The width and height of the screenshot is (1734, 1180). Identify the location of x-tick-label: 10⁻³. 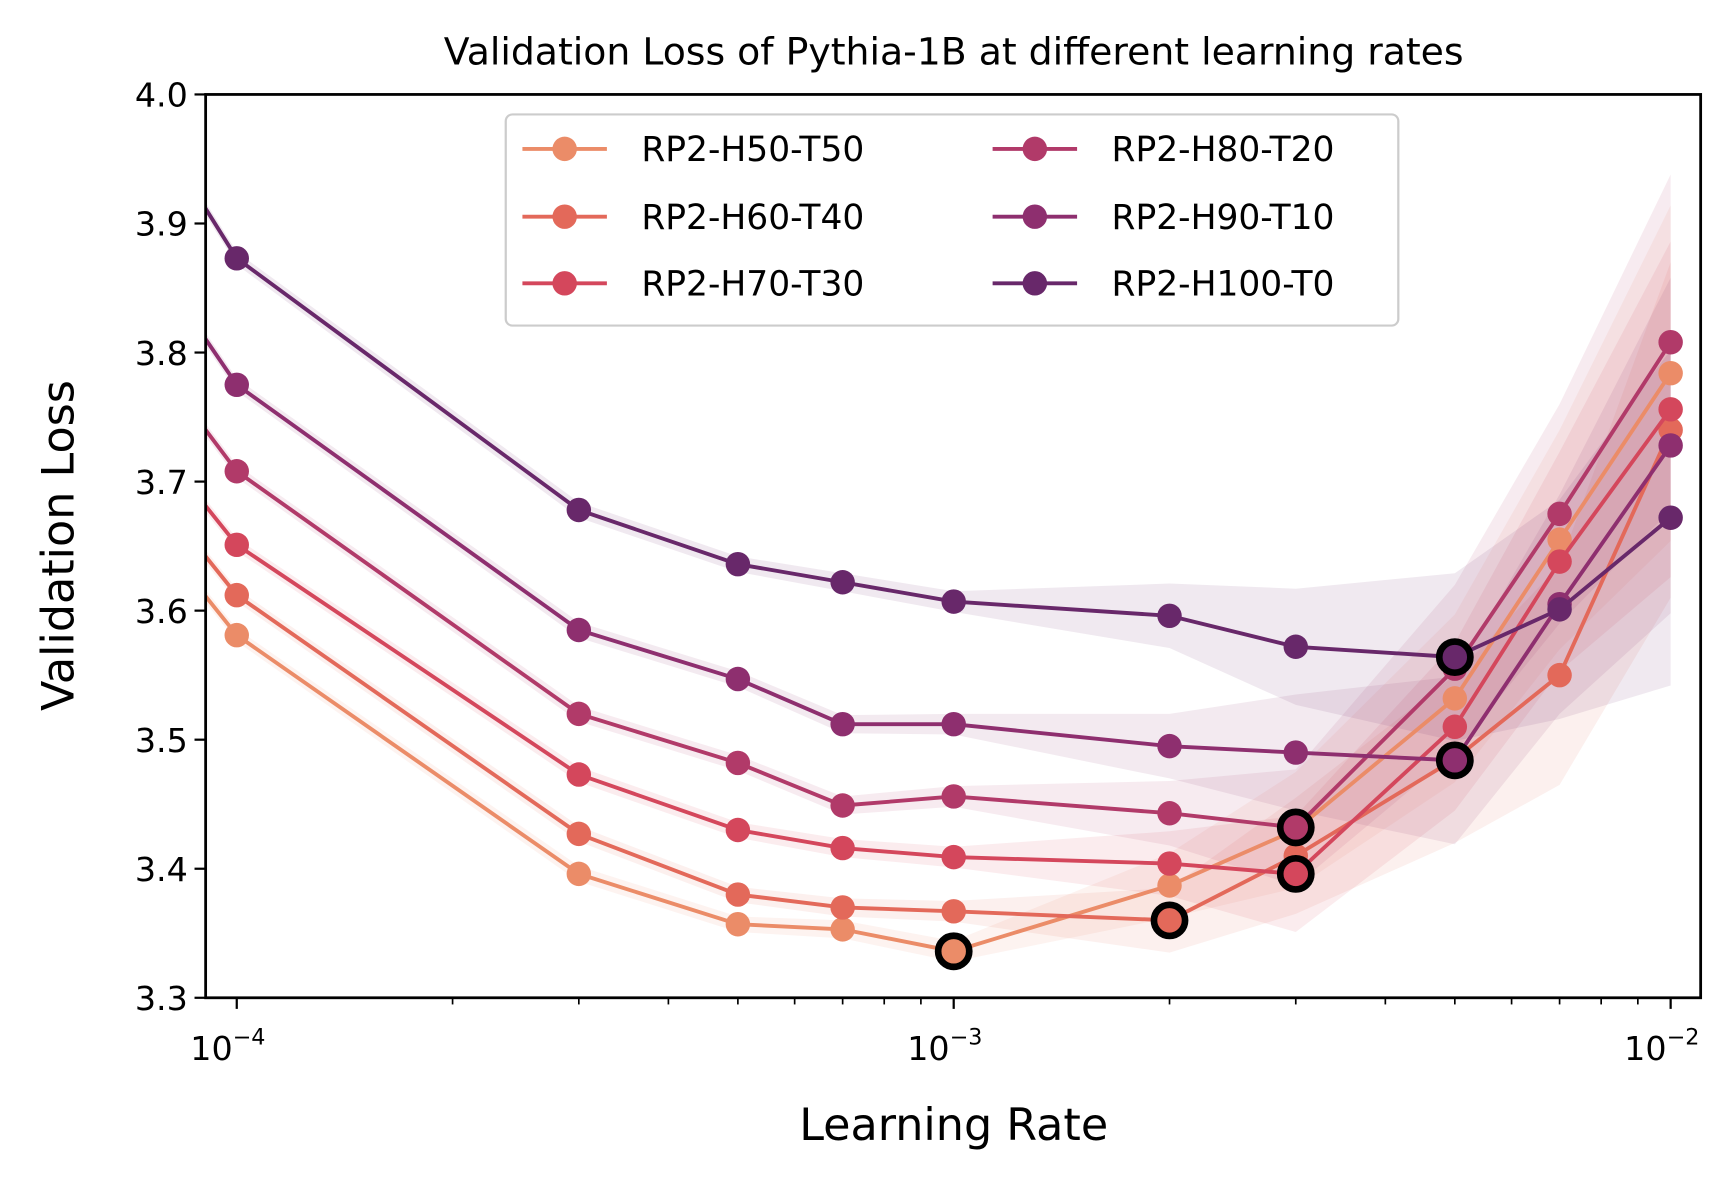
(944, 1046).